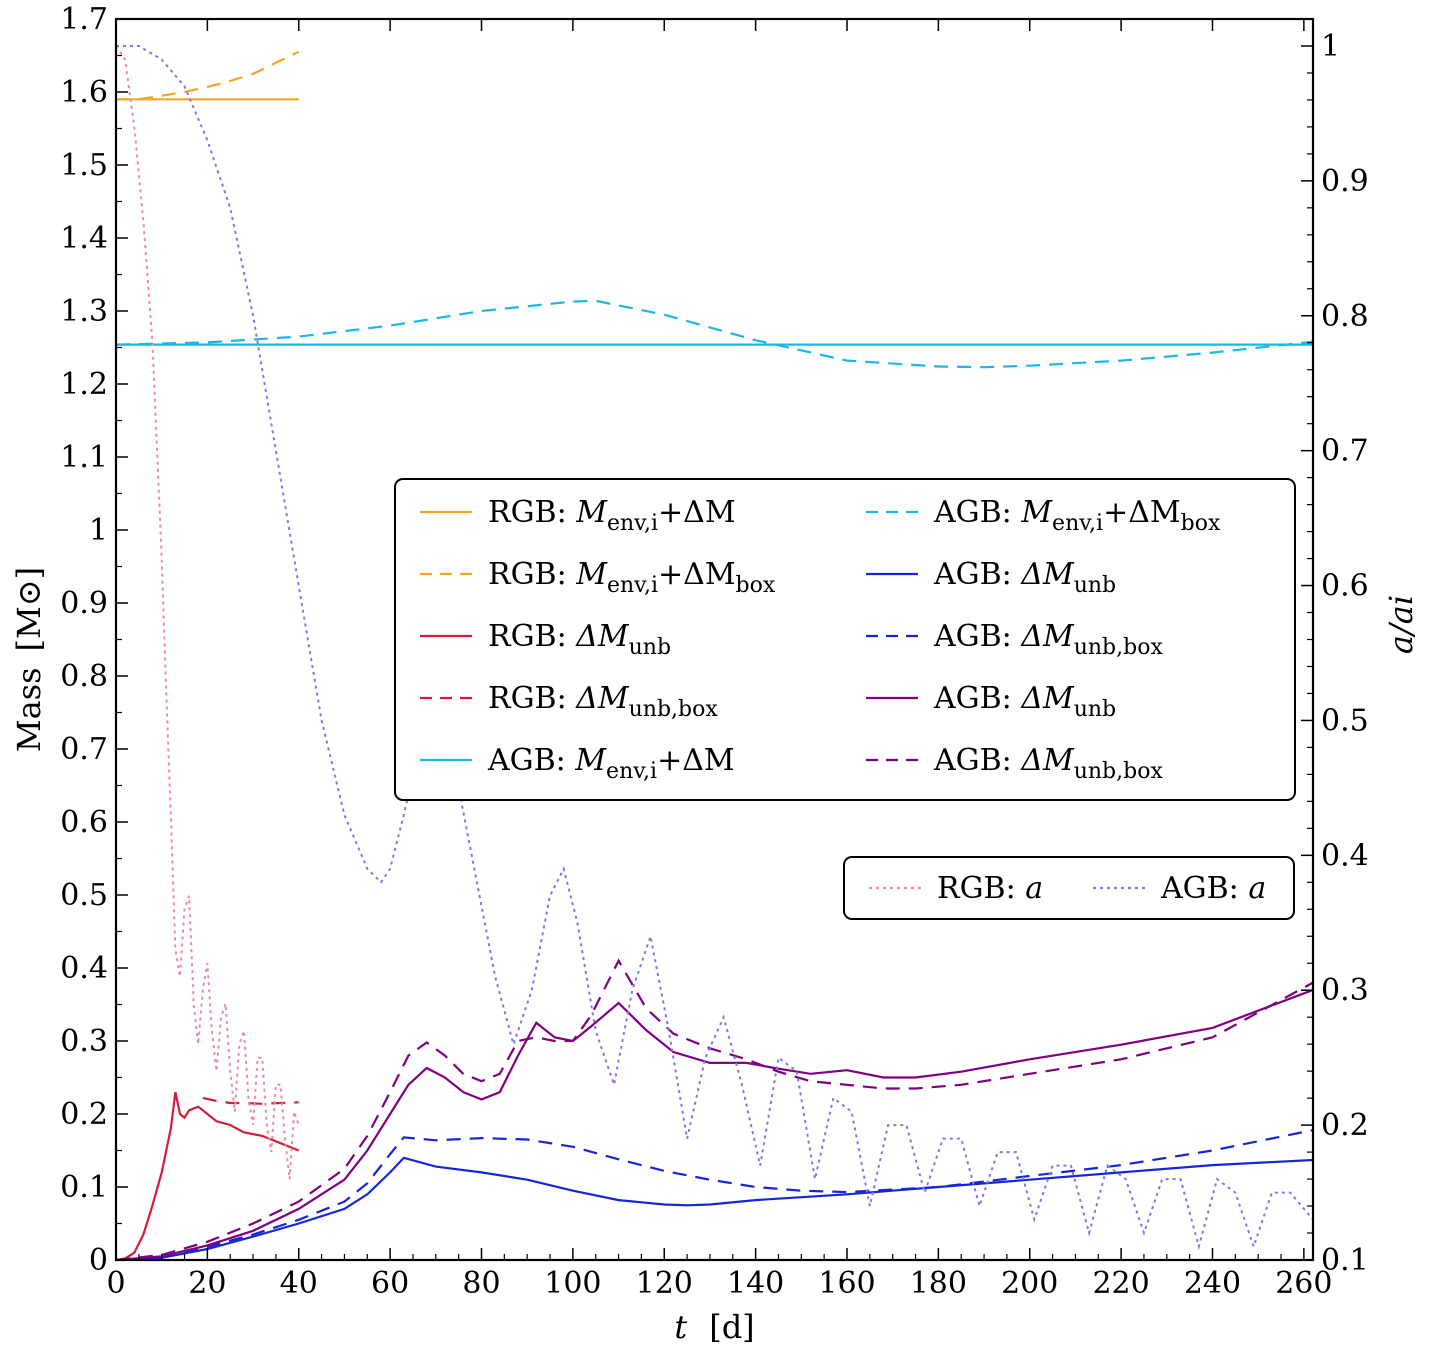 The height and width of the screenshot is (1355, 1440). I want to click on x-tick-label: 100, so click(572, 1283).